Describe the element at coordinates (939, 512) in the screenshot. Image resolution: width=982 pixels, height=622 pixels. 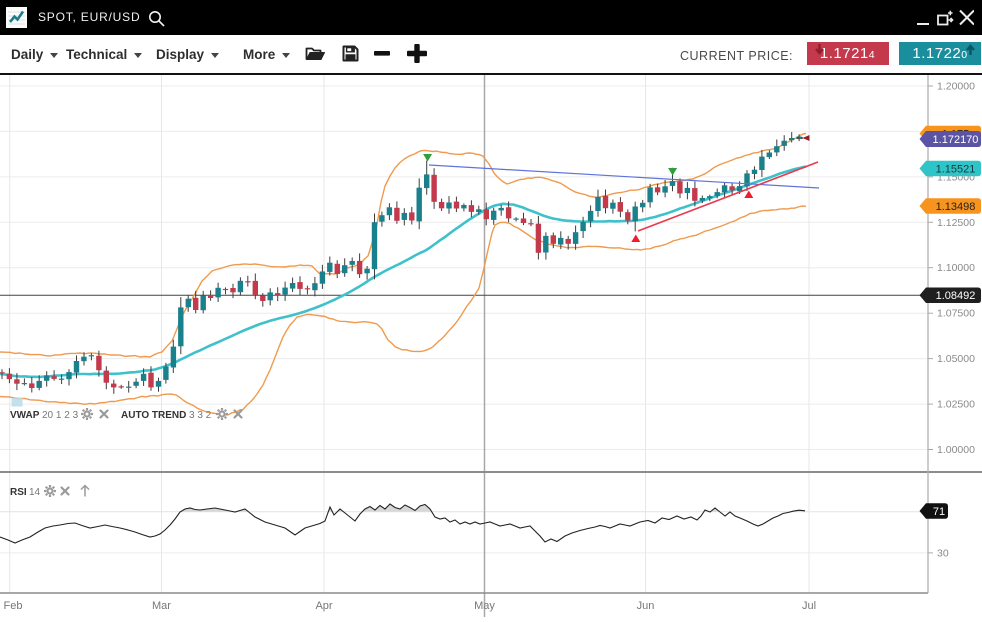
I see `svg-text: 71` at that location.